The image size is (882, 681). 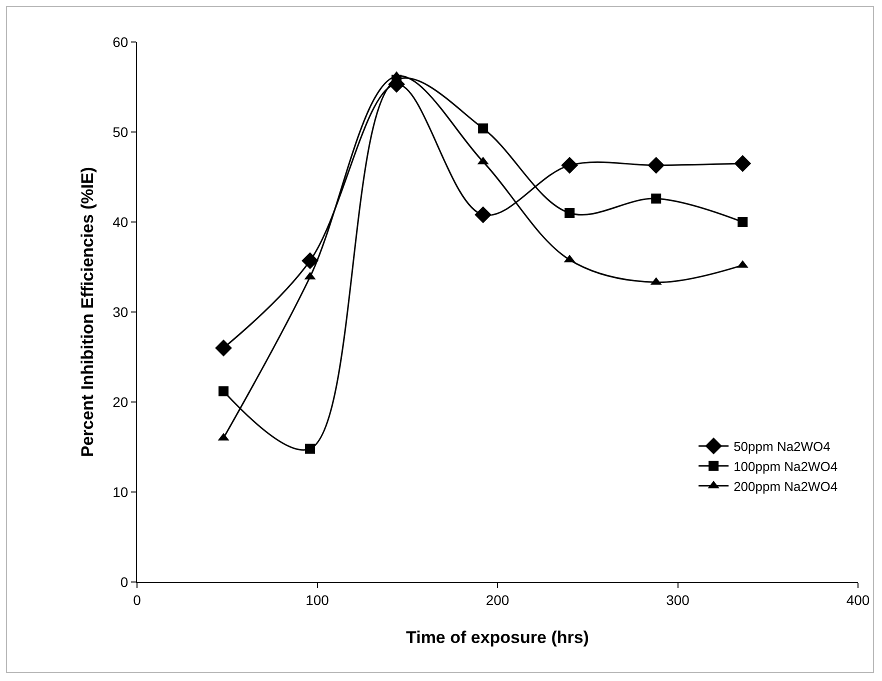 What do you see at coordinates (858, 600) in the screenshot?
I see `x-tick-label: 400` at bounding box center [858, 600].